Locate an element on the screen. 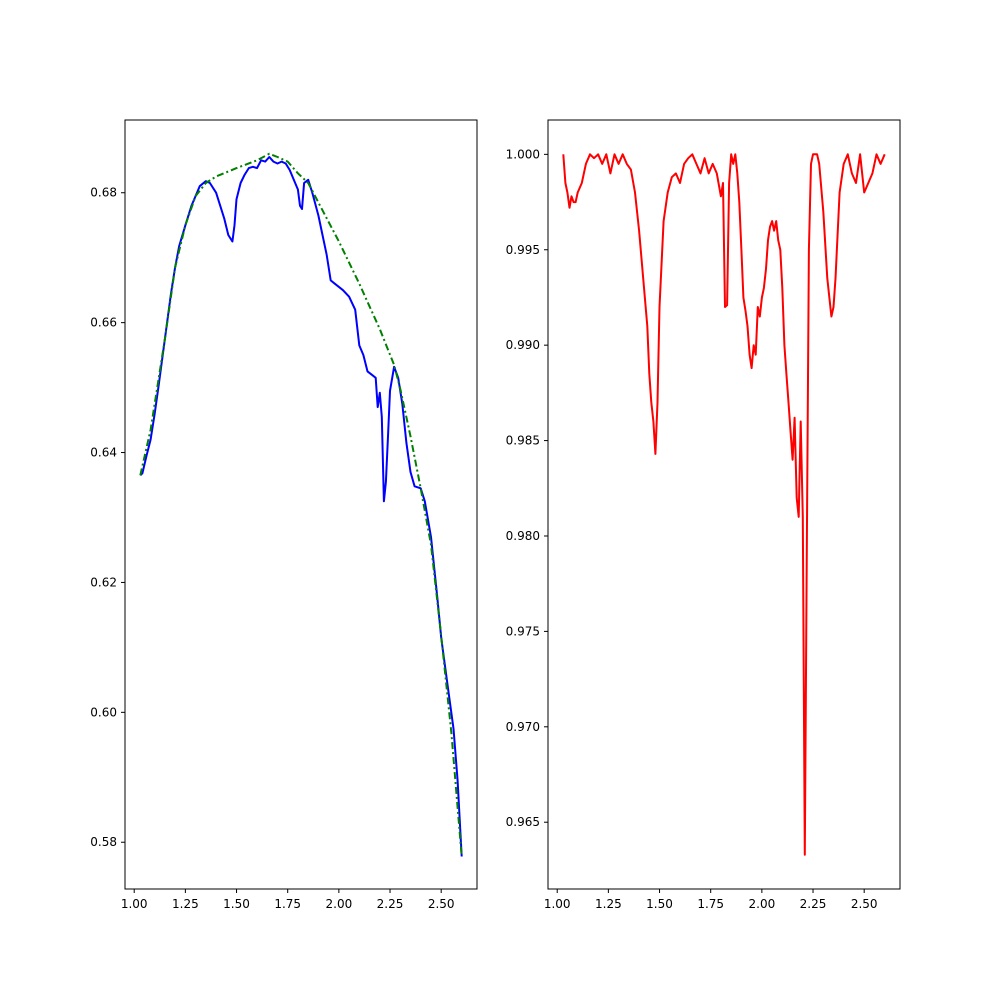  y-tick-label: 0.985 is located at coordinates (523, 441).